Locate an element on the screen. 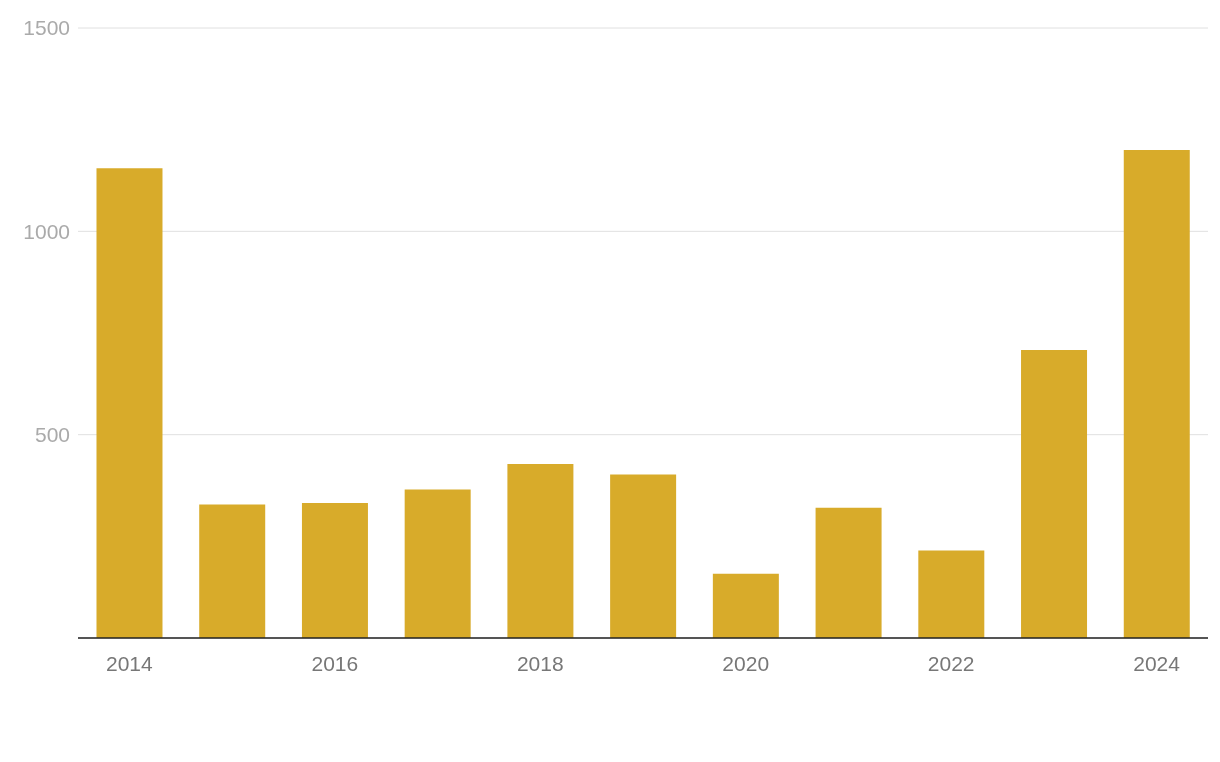 The width and height of the screenshot is (1220, 762). y-tick-label: 1000 is located at coordinates (46, 231).